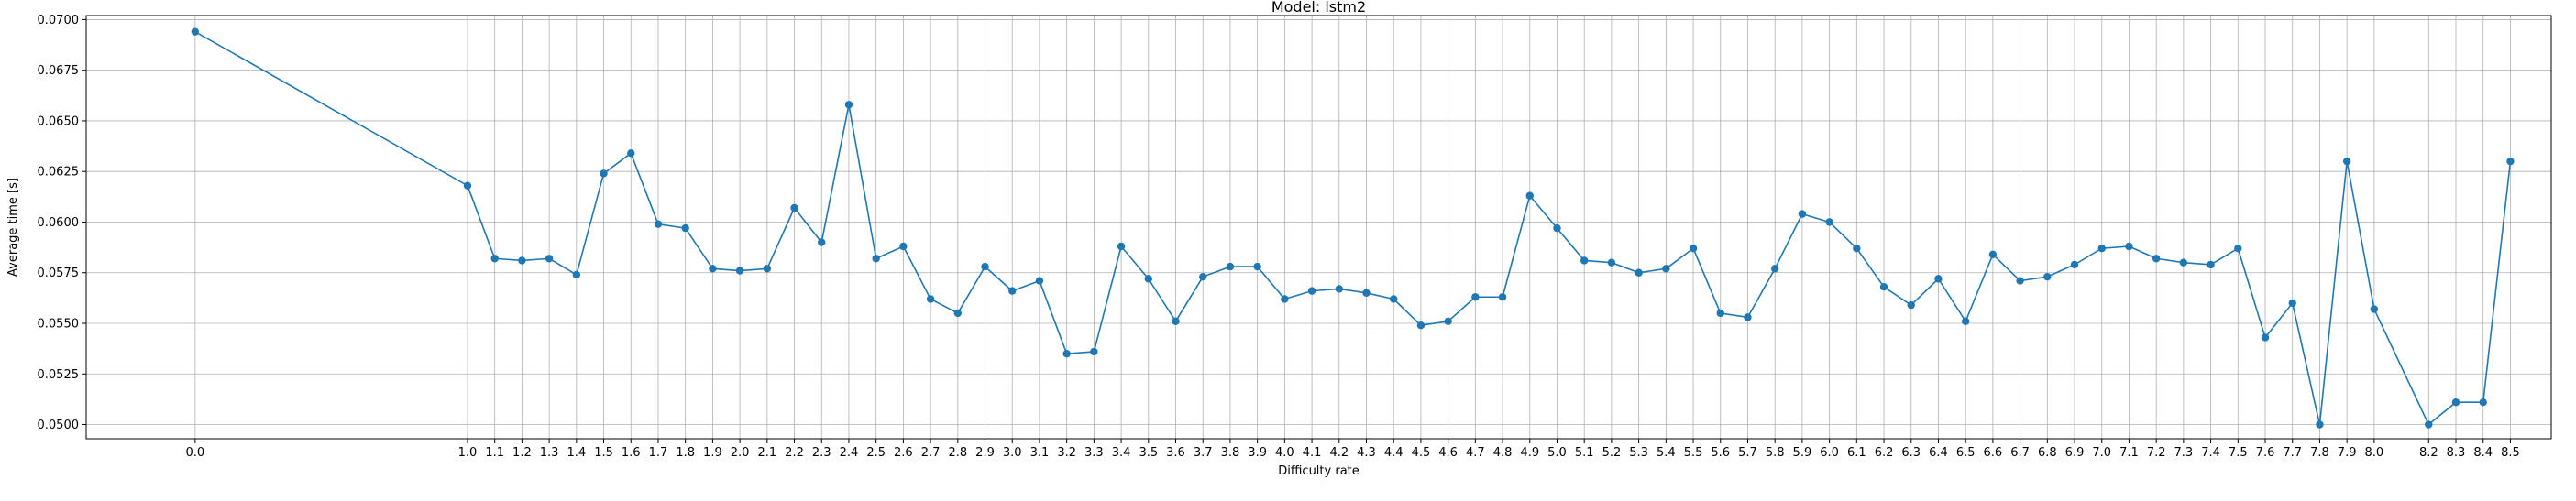 This screenshot has width=2576, height=501. What do you see at coordinates (2428, 453) in the screenshot?
I see `x-tick-label: 8.2` at bounding box center [2428, 453].